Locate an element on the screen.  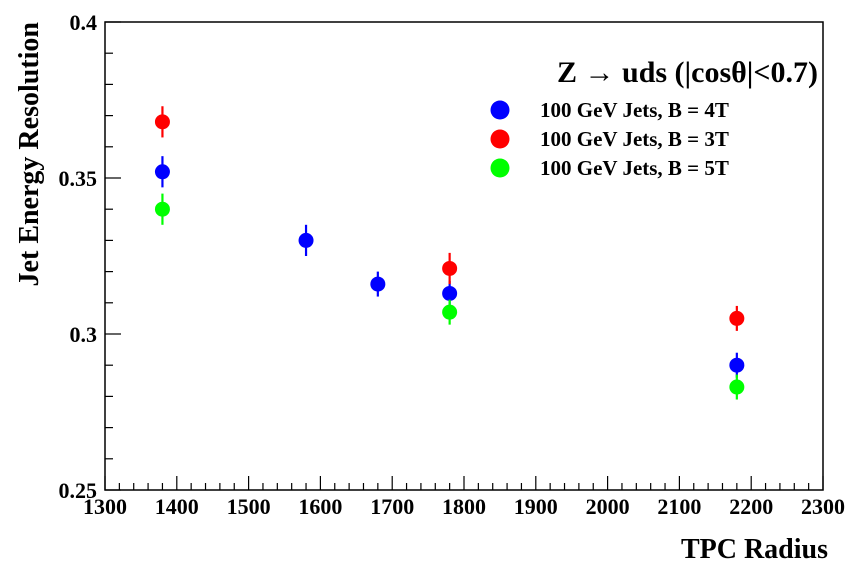
y-tick-label: 0.35 is located at coordinates (78, 178).